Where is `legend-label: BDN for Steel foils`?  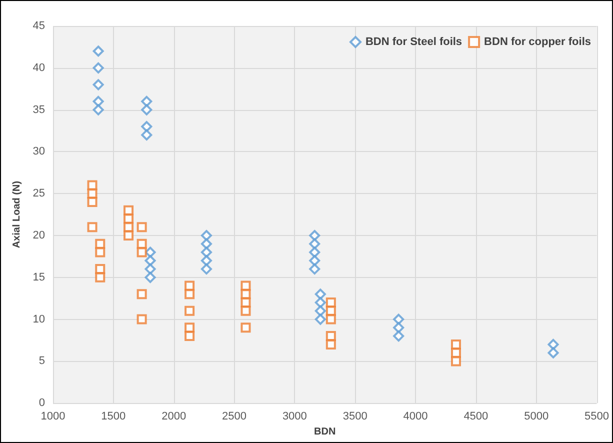
legend-label: BDN for Steel foils is located at coordinates (413, 42).